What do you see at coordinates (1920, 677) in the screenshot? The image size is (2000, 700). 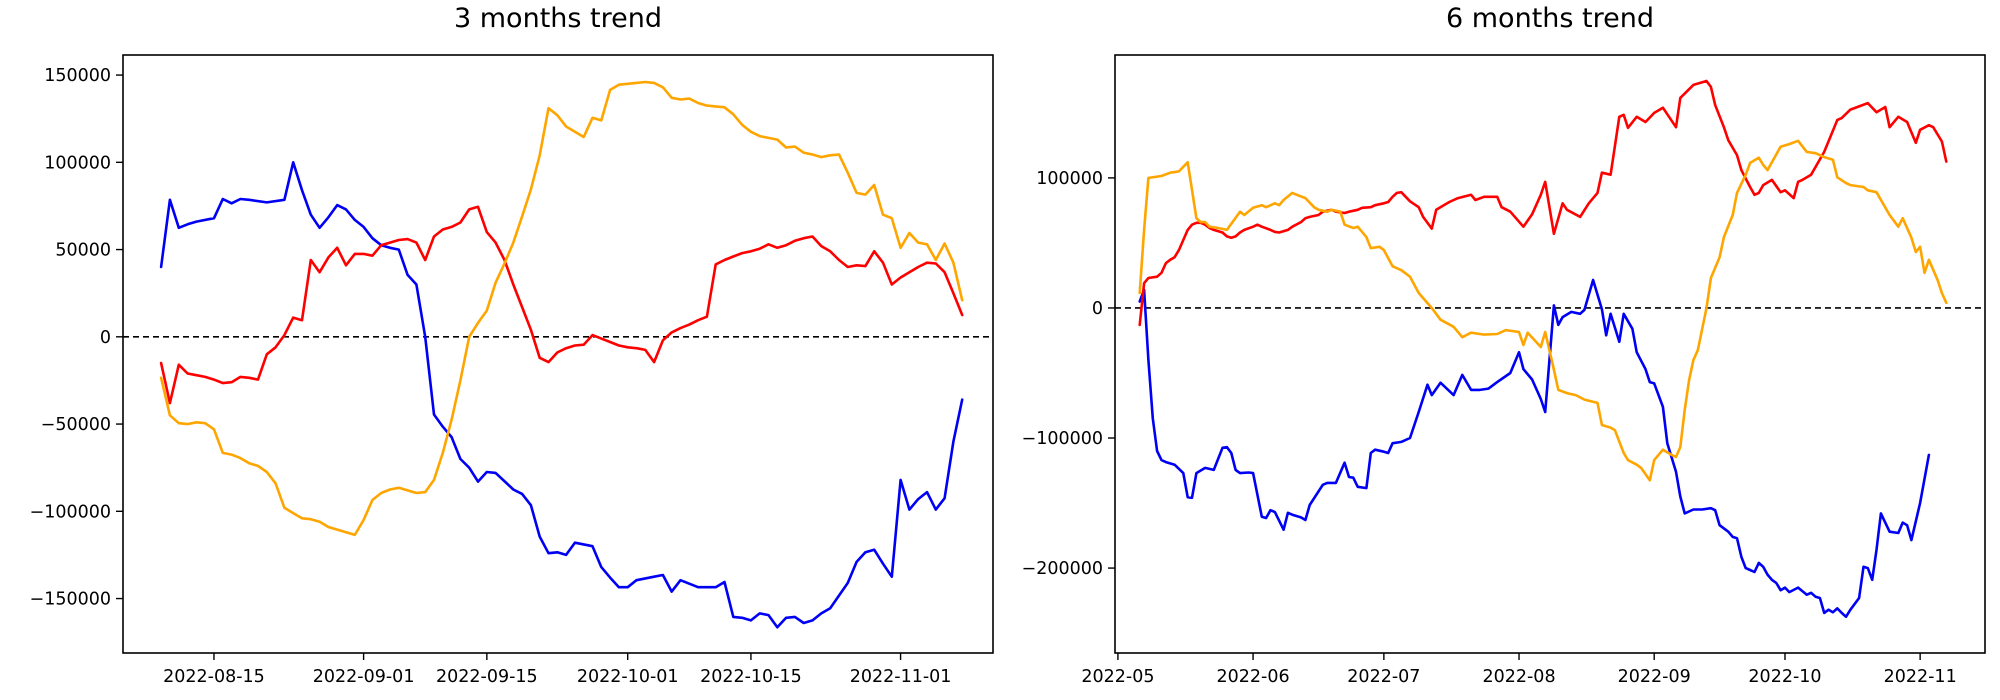 I see `x-tick-label: 2022-11` at bounding box center [1920, 677].